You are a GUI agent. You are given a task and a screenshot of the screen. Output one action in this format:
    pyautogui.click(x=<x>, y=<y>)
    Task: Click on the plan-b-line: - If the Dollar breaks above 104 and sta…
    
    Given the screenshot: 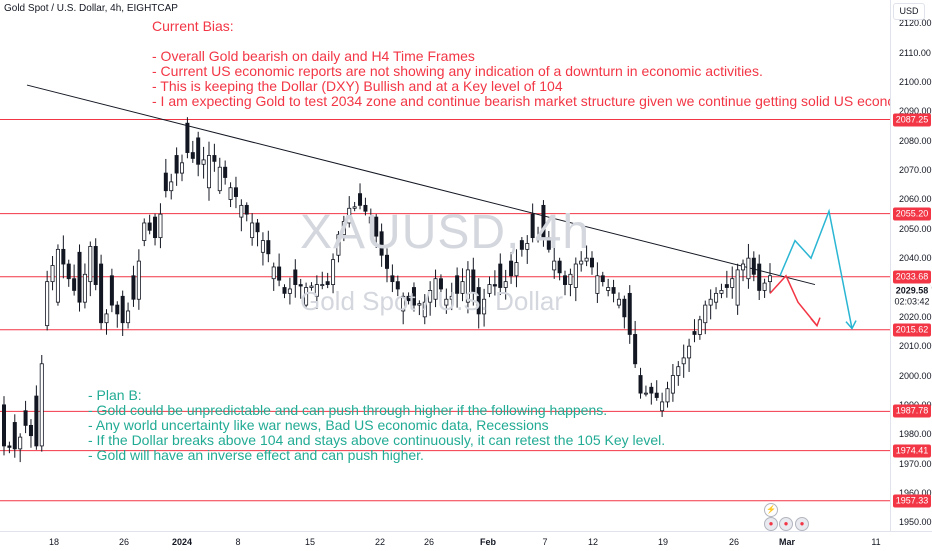 What is the action you would take?
    pyautogui.click(x=377, y=440)
    